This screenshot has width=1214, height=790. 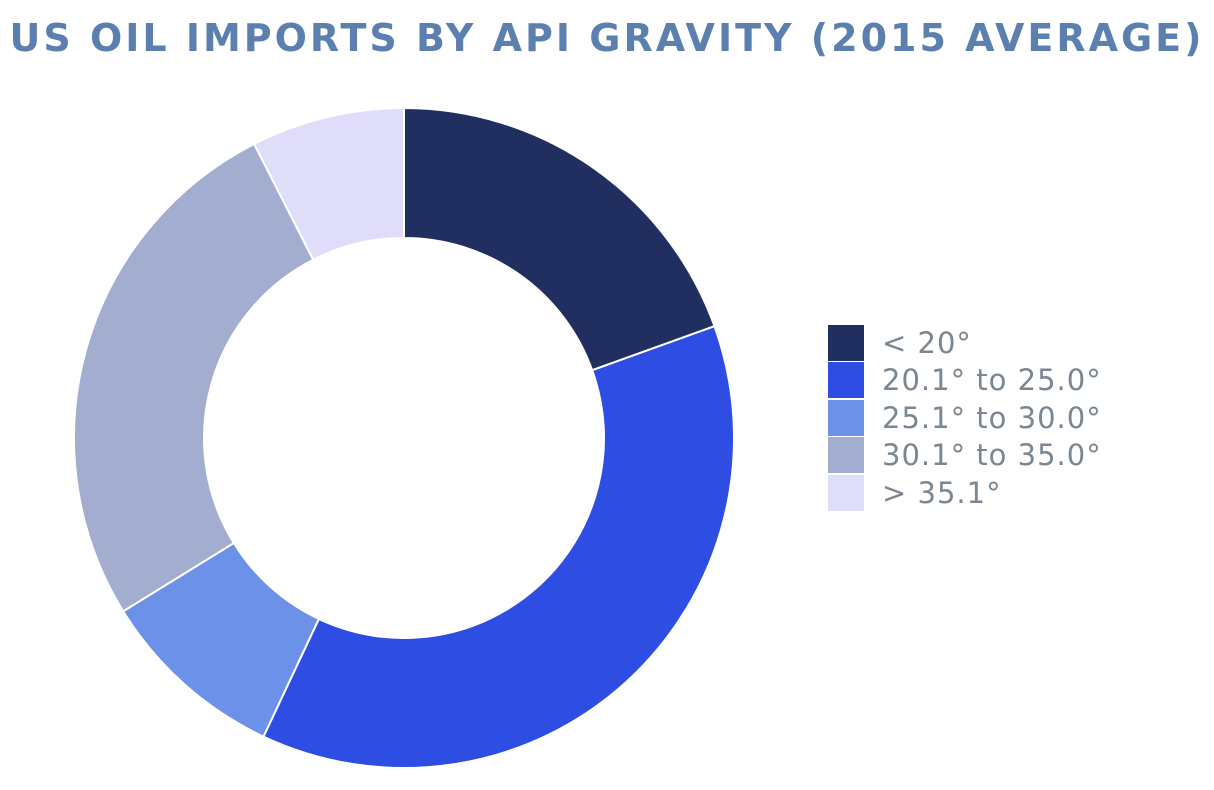 What do you see at coordinates (992, 455) in the screenshot?
I see `legend-label: 30.1° to 35.0°` at bounding box center [992, 455].